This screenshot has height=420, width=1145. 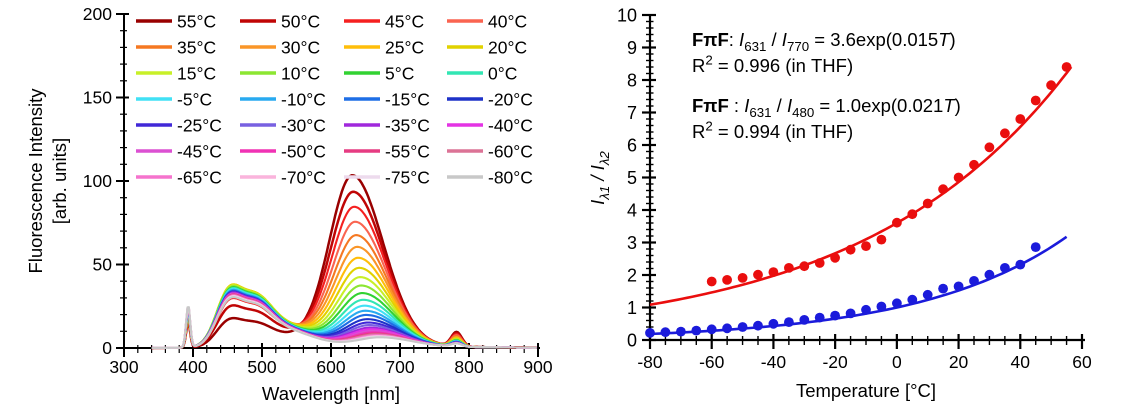 What do you see at coordinates (404, 22) in the screenshot?
I see `legend-label: 45°C` at bounding box center [404, 22].